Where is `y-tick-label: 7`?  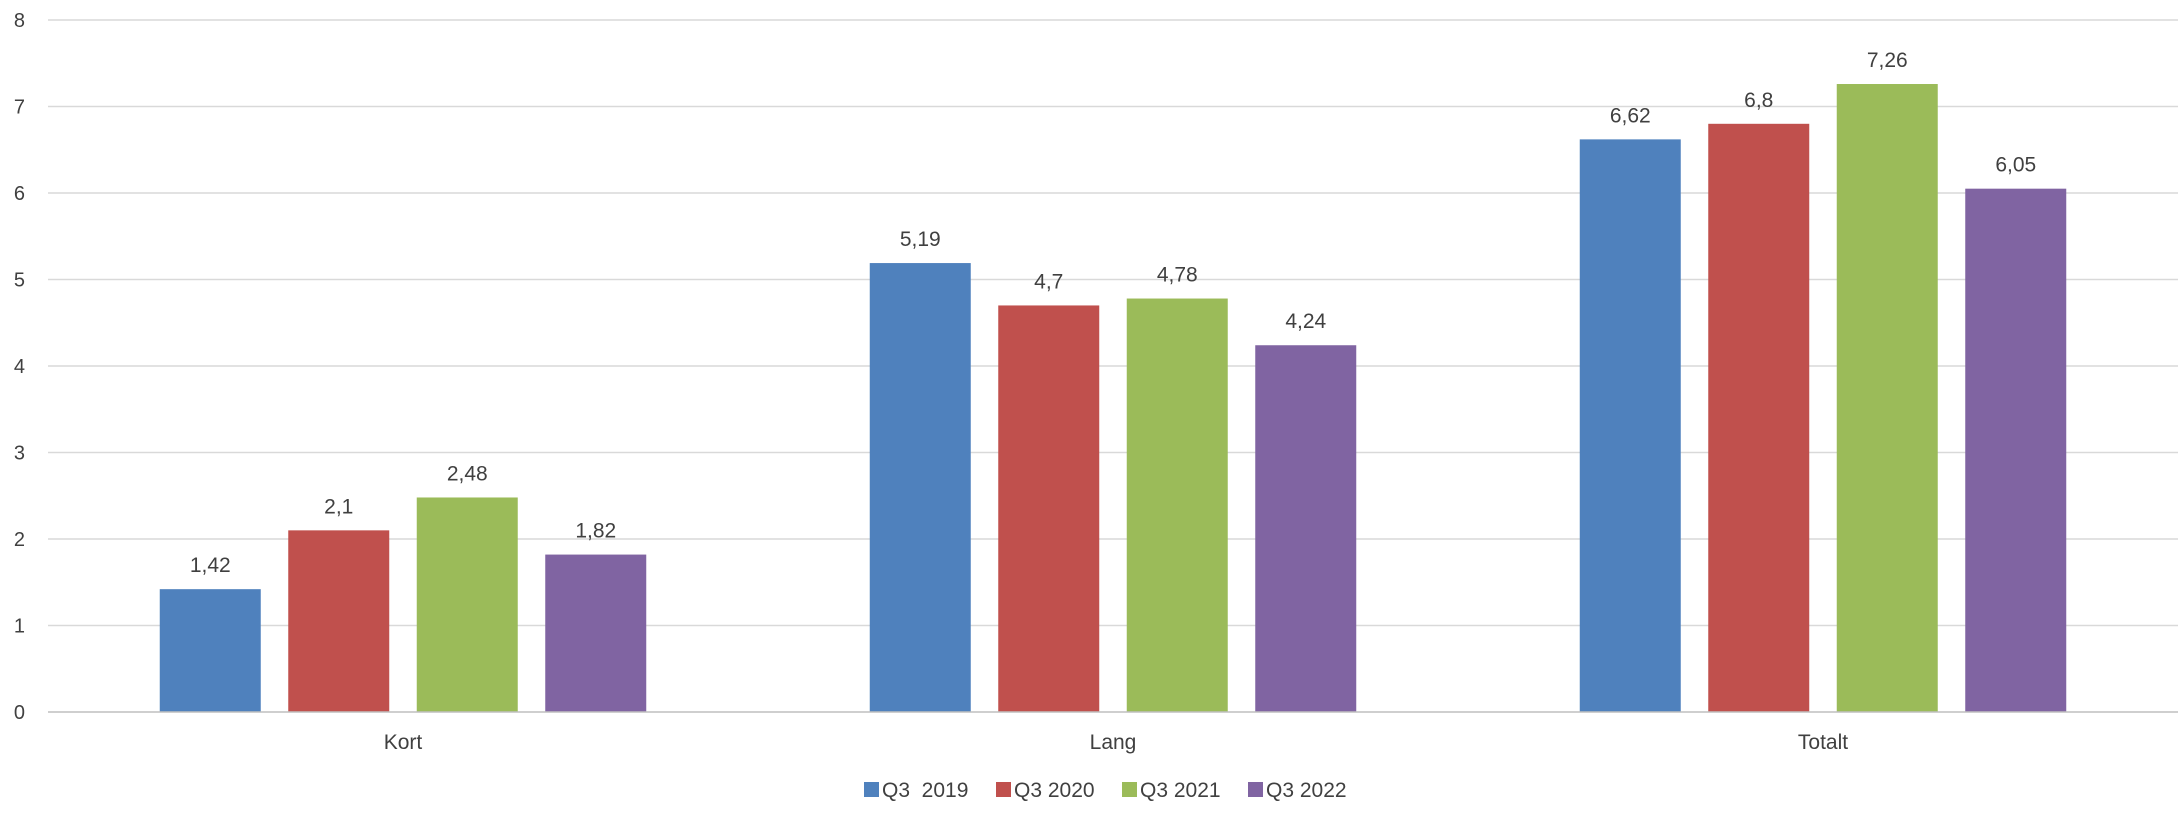
y-tick-label: 7 is located at coordinates (19, 108).